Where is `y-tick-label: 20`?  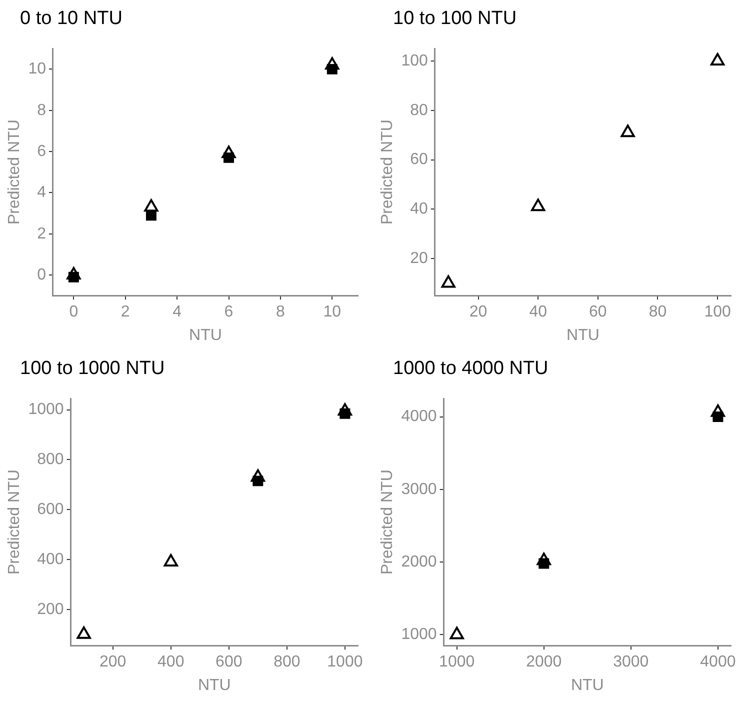
y-tick-label: 20 is located at coordinates (419, 258).